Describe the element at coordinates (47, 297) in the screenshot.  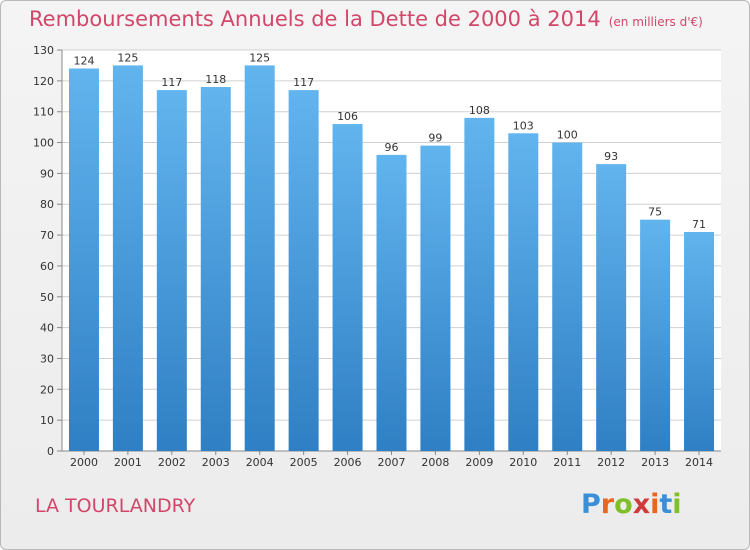
I see `y-tick-label: 50` at that location.